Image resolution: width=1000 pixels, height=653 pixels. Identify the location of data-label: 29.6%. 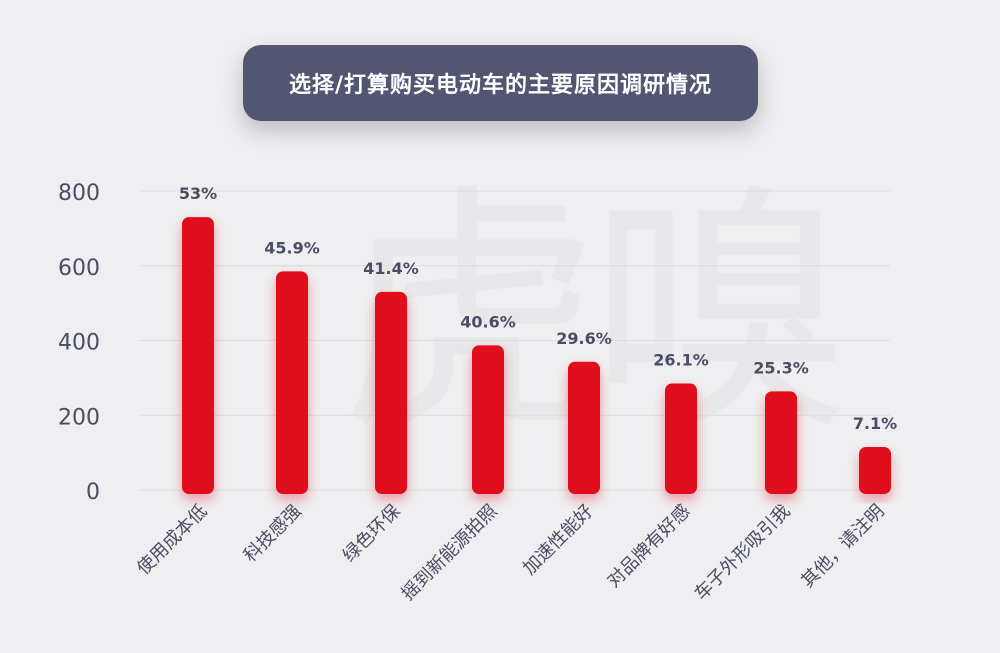
(584, 338).